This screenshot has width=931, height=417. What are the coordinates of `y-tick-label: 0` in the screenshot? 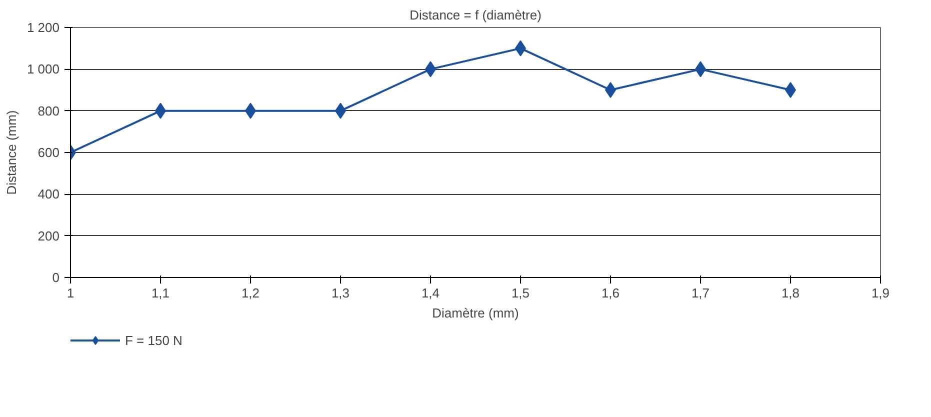 It's located at (56, 277).